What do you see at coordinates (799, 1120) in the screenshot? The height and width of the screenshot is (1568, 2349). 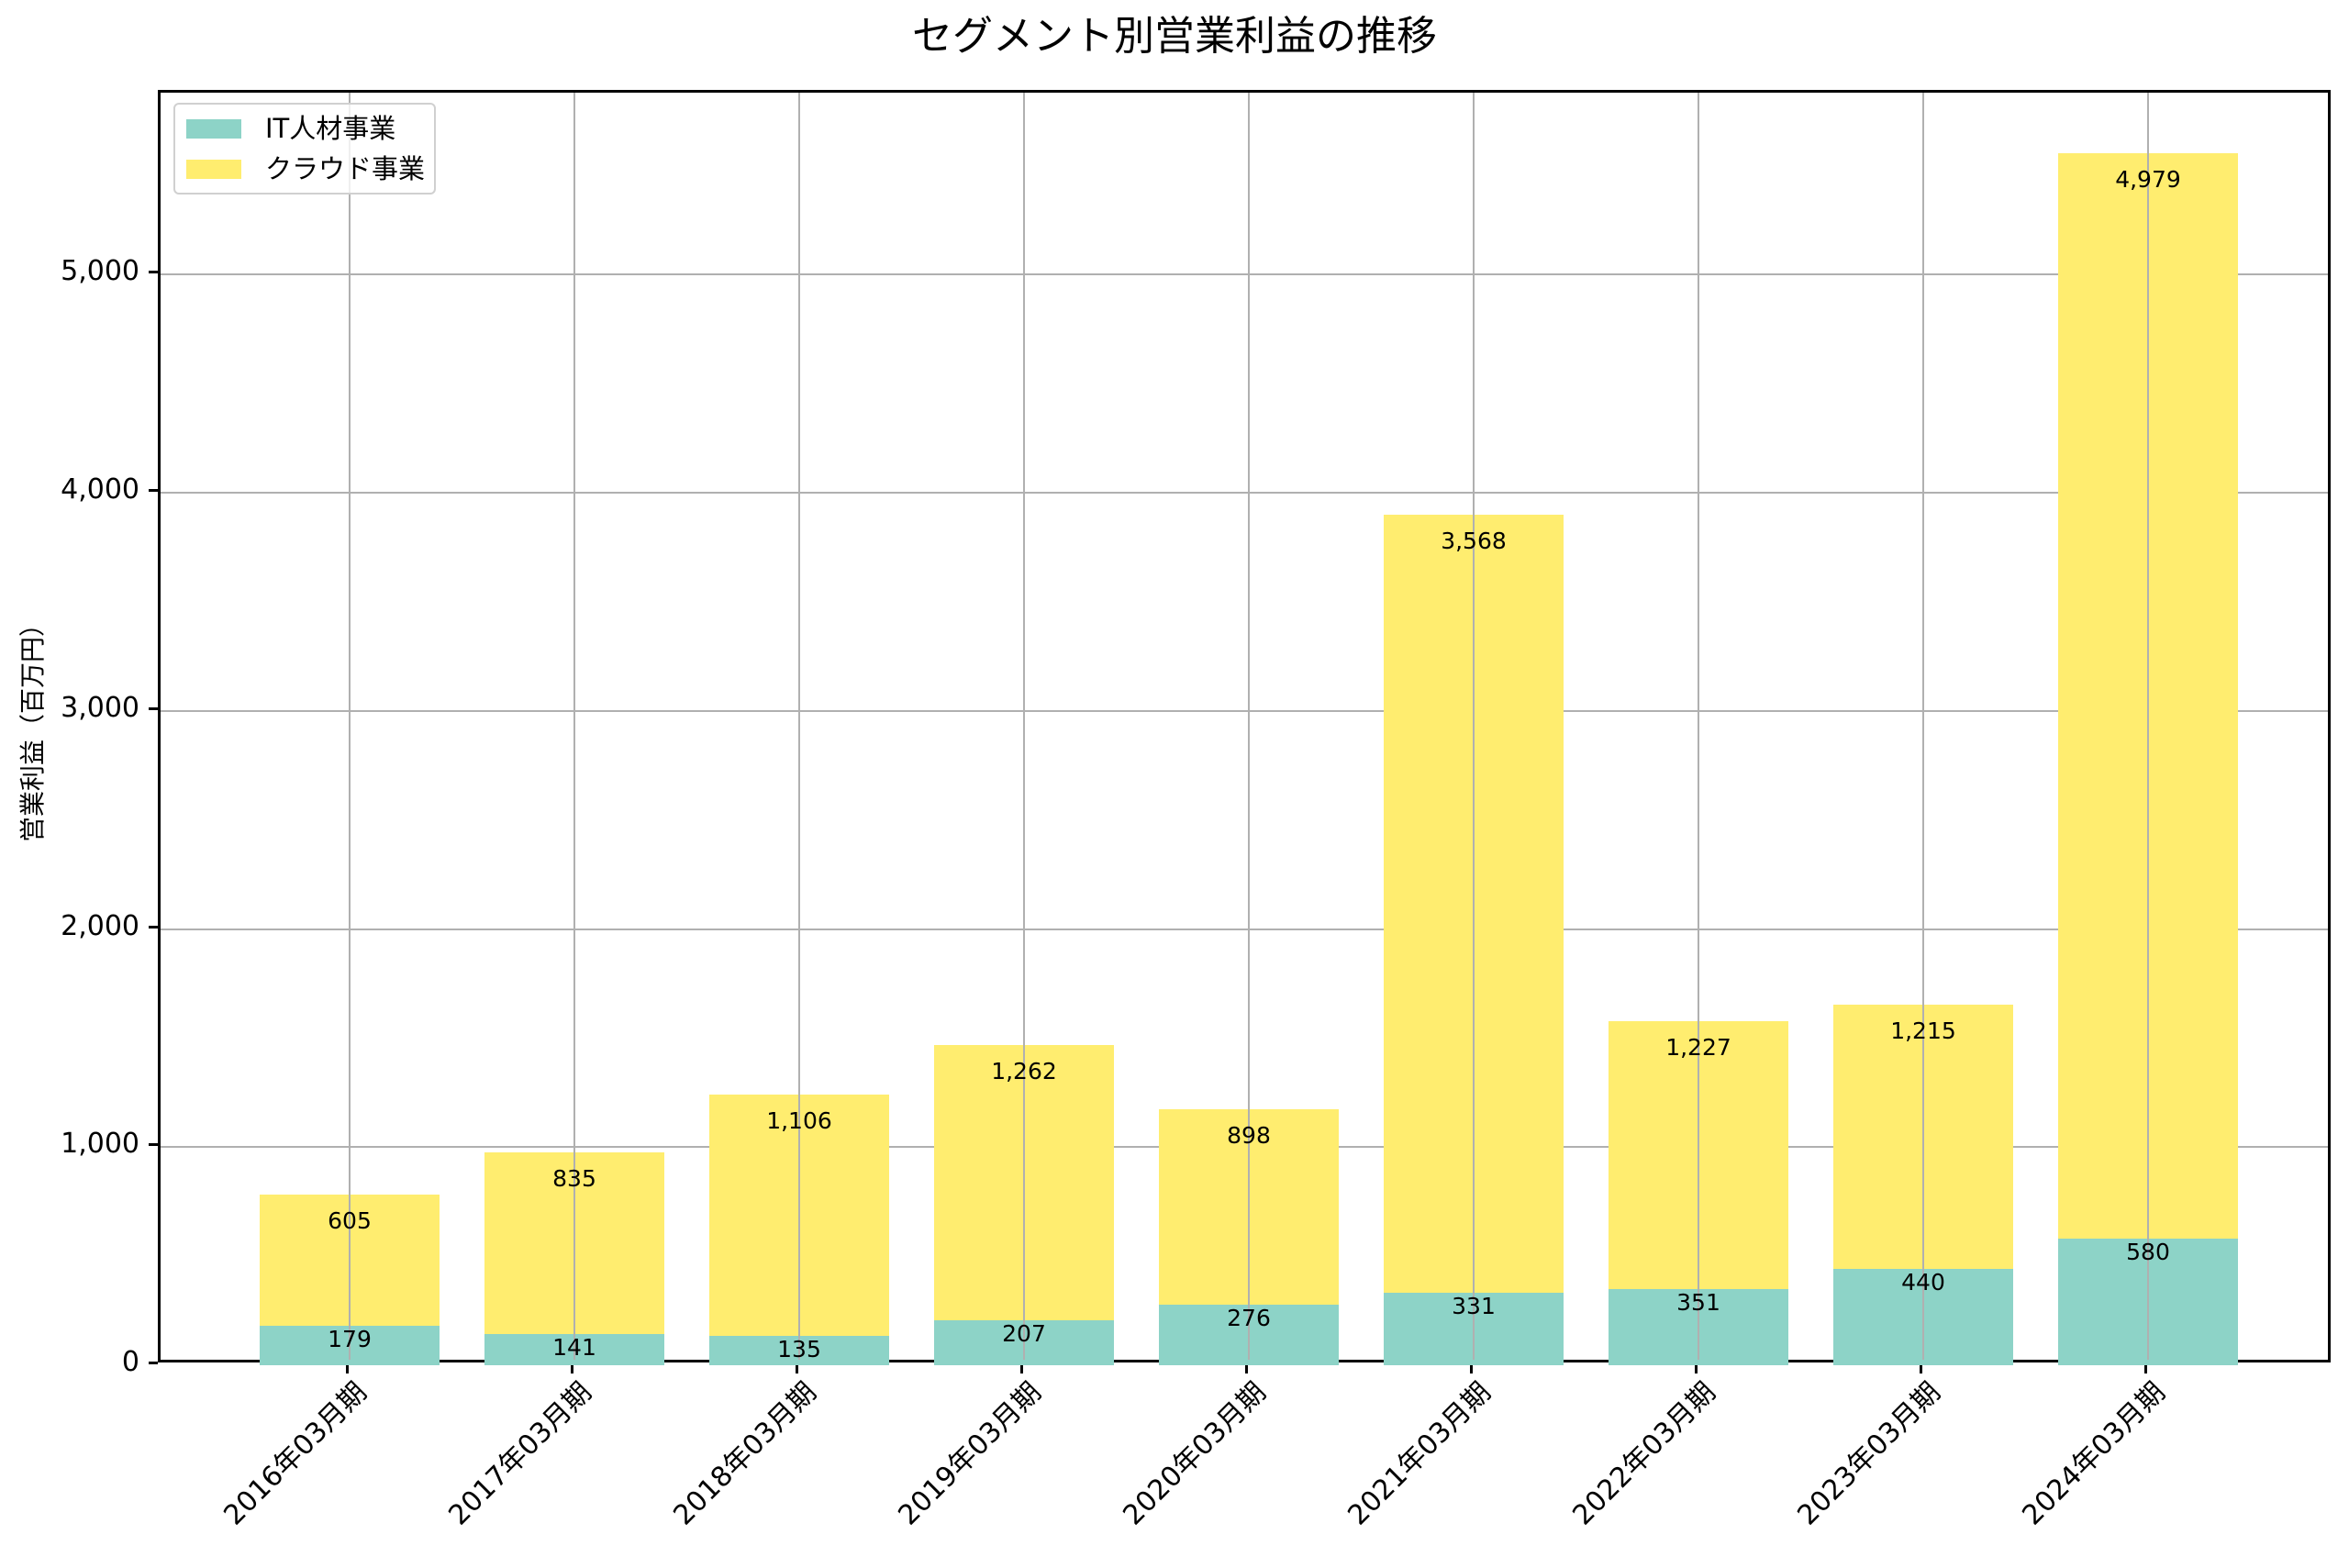 I see `value-label-cloud: 1,106` at bounding box center [799, 1120].